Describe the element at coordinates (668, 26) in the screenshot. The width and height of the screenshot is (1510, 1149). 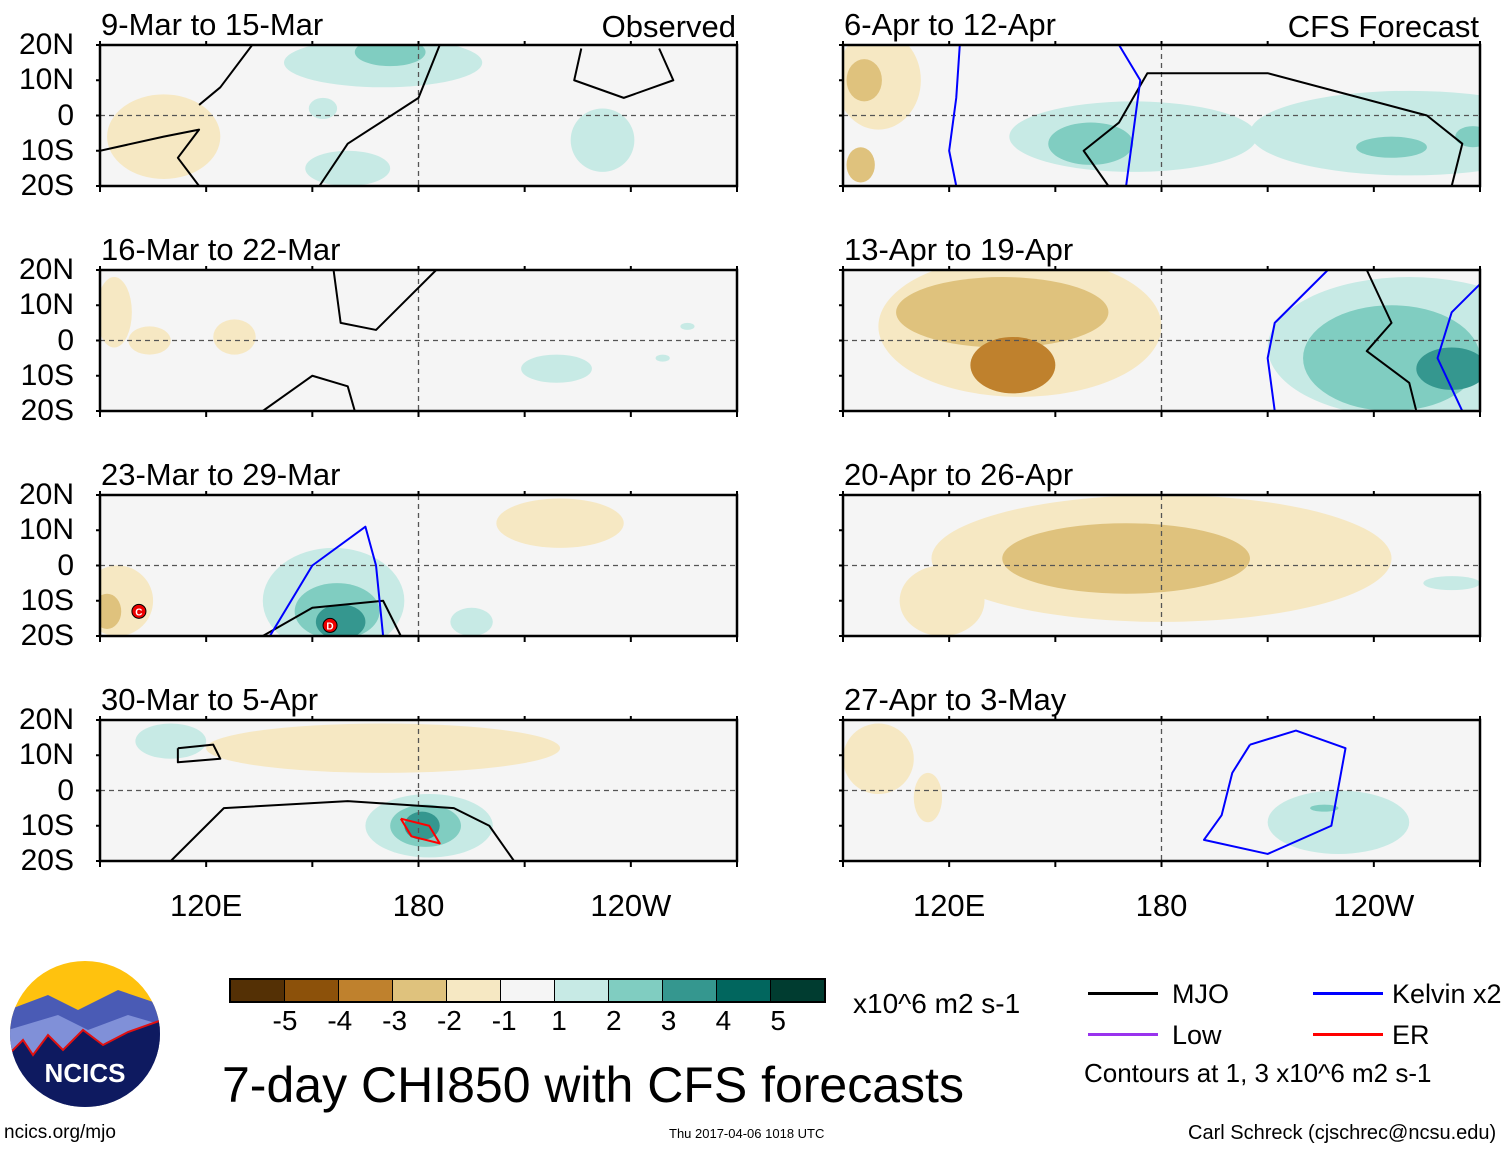
I see `panel-tag: Observed` at that location.